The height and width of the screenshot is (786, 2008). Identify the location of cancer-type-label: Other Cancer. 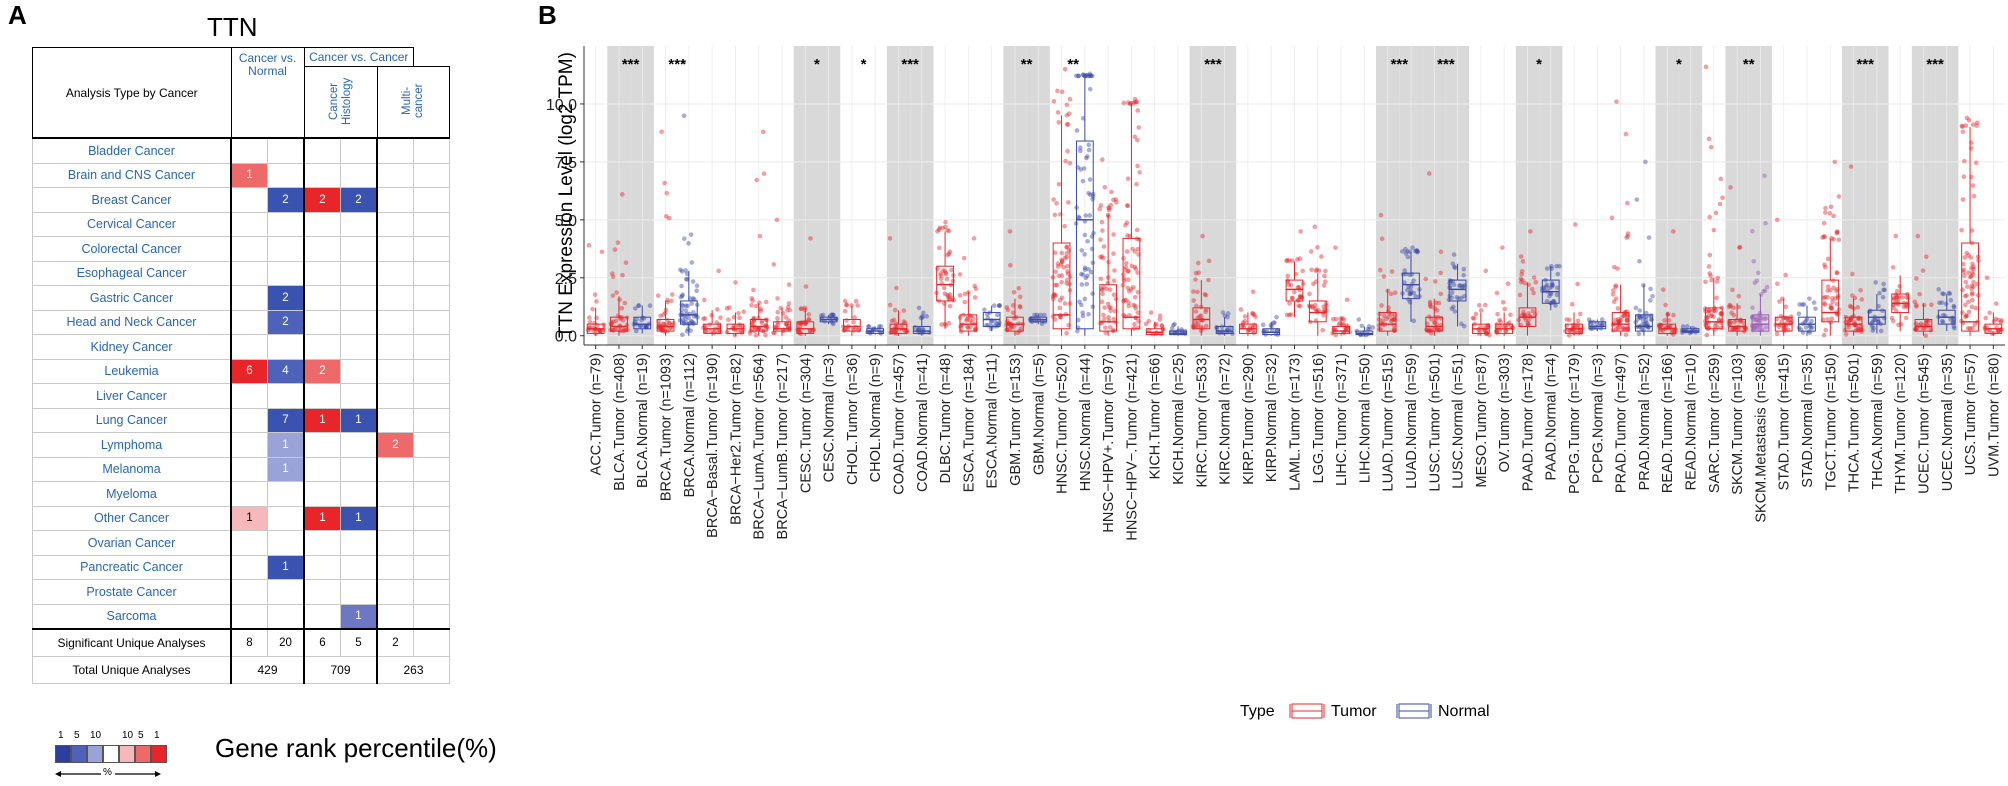
(132, 518).